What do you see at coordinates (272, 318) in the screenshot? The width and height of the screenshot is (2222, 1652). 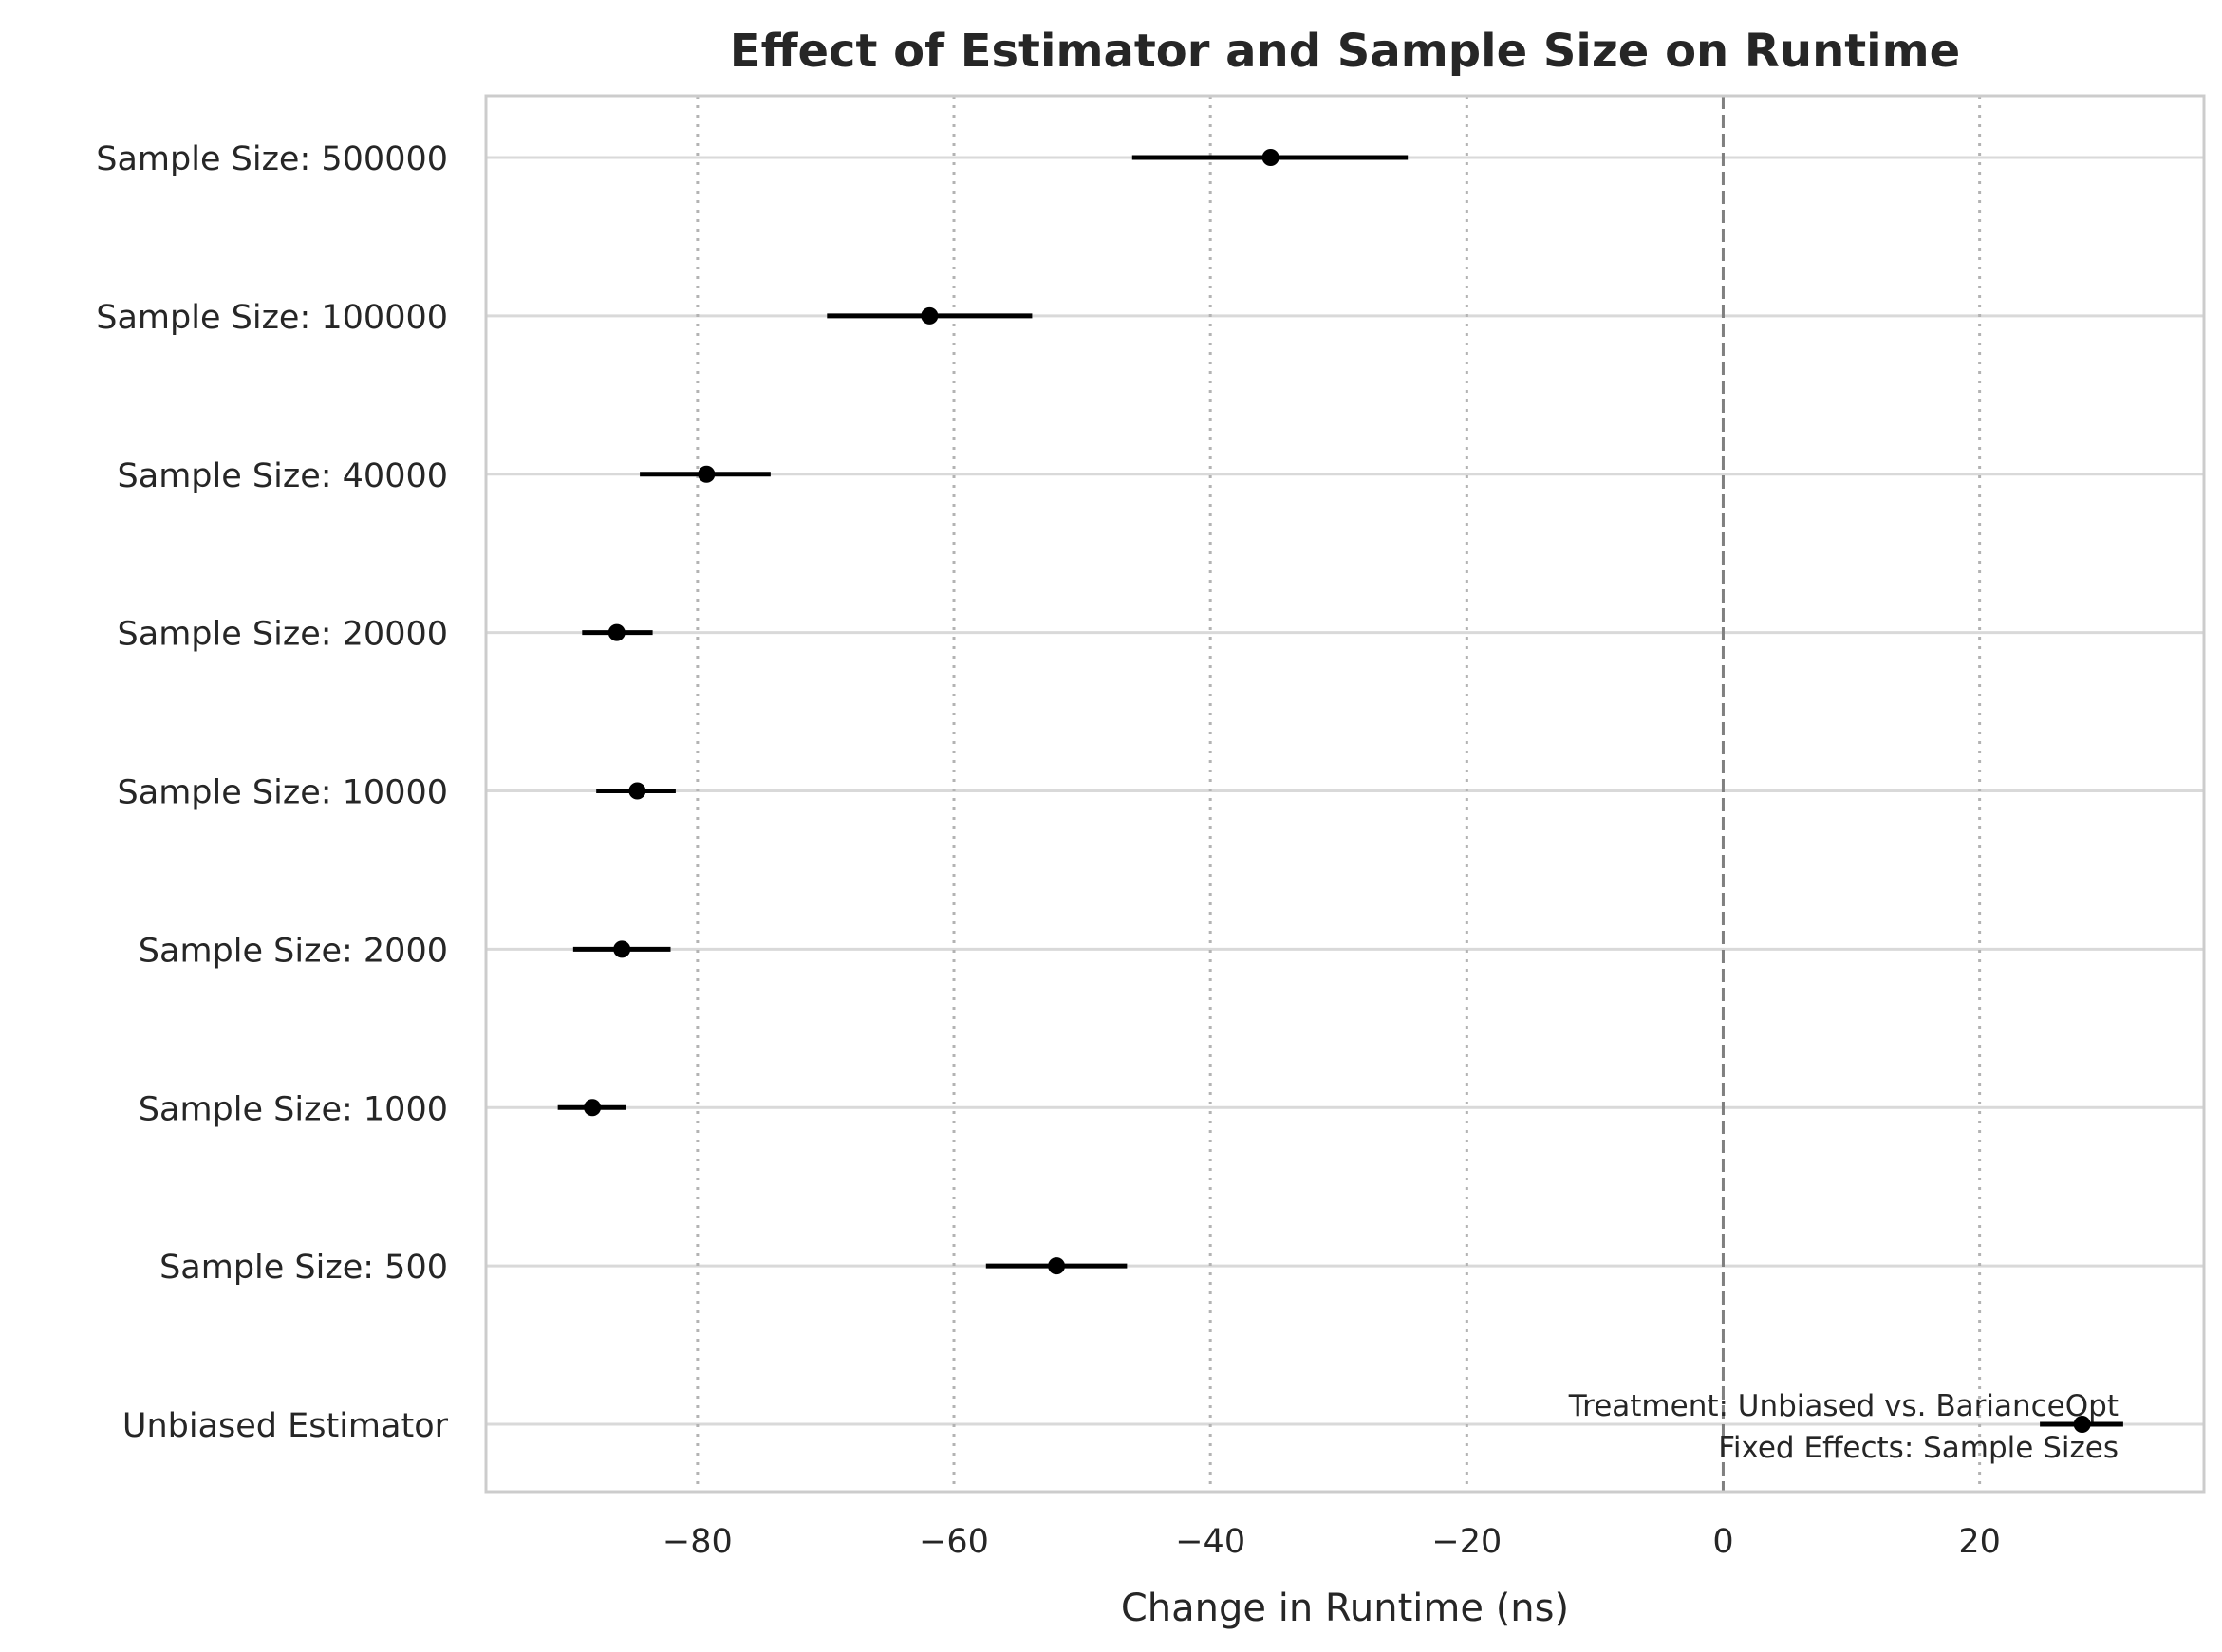 I see `y-tick-label: Sample Size: 100000` at bounding box center [272, 318].